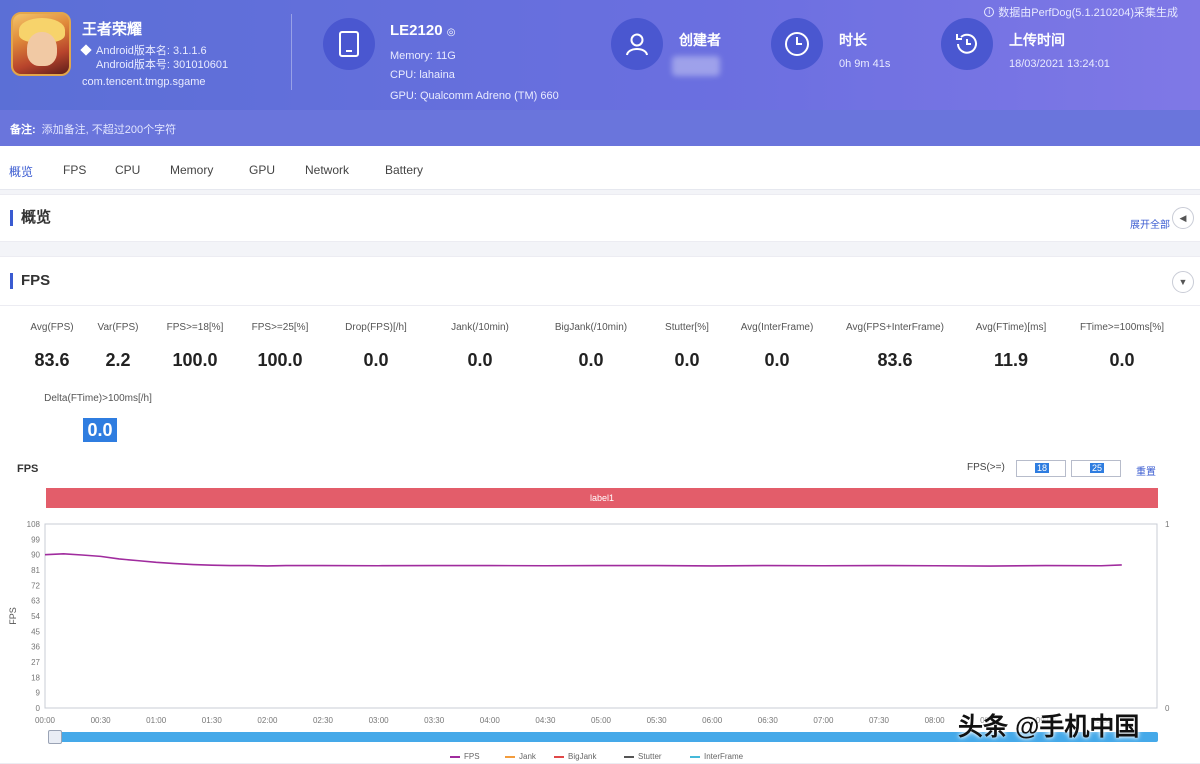 Image resolution: width=1200 pixels, height=764 pixels. I want to click on y-tick-label: 90, so click(35, 555).